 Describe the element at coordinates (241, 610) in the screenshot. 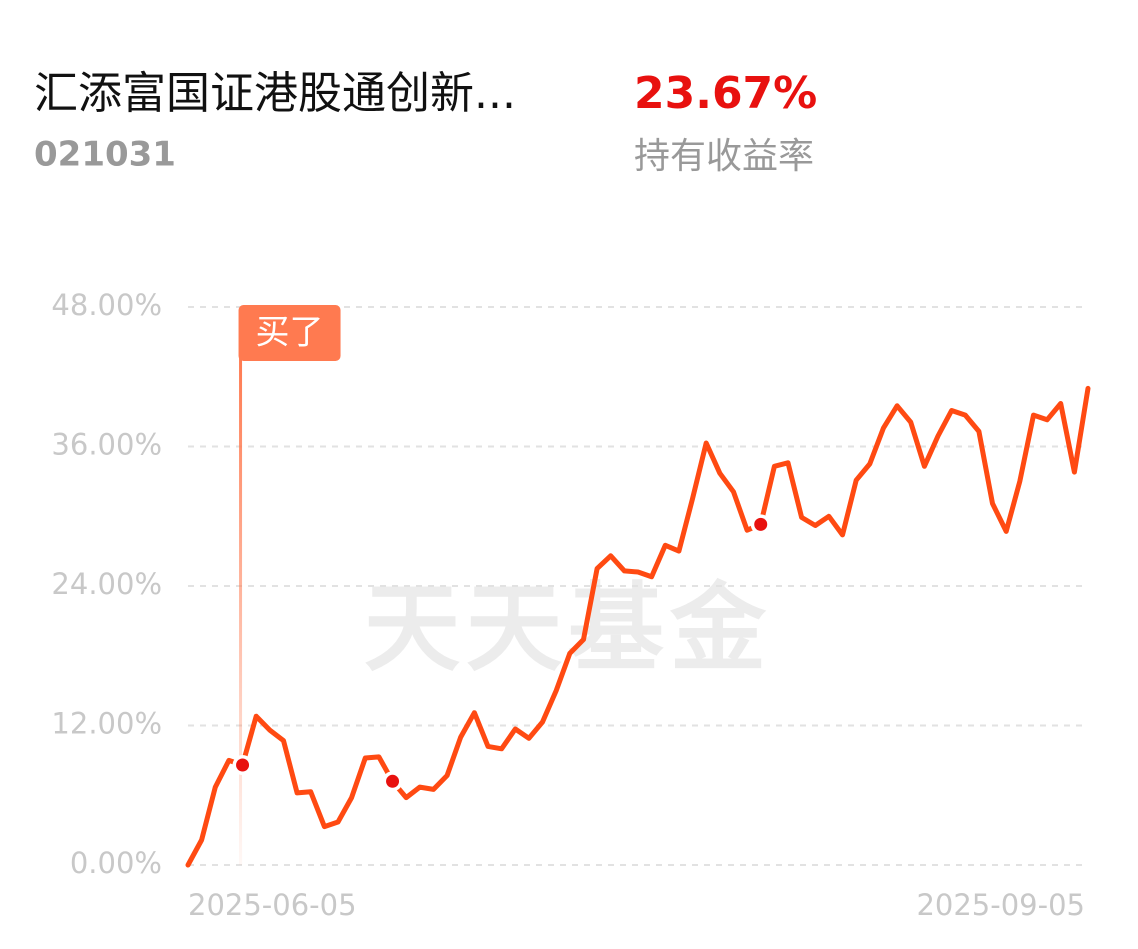

I see `buy-guide-line` at that location.